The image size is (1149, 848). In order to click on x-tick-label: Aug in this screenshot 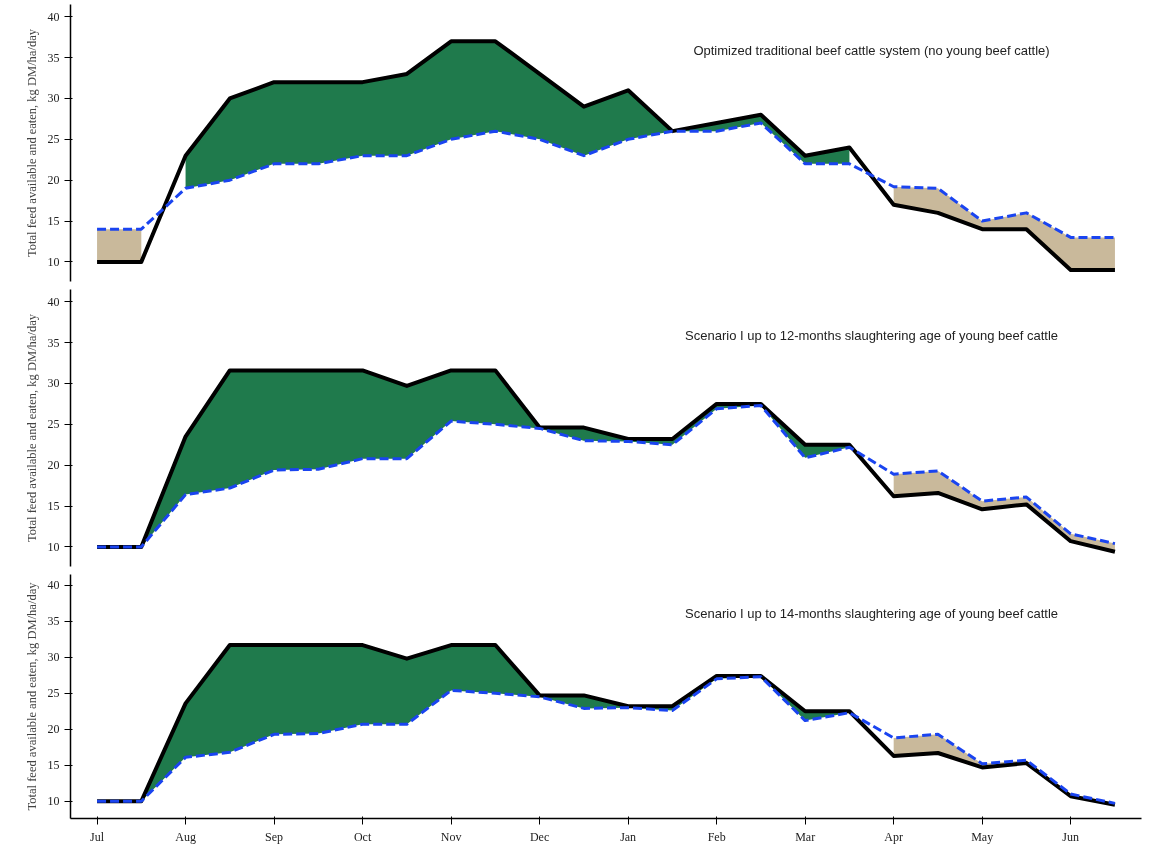, I will do `click(185, 836)`.